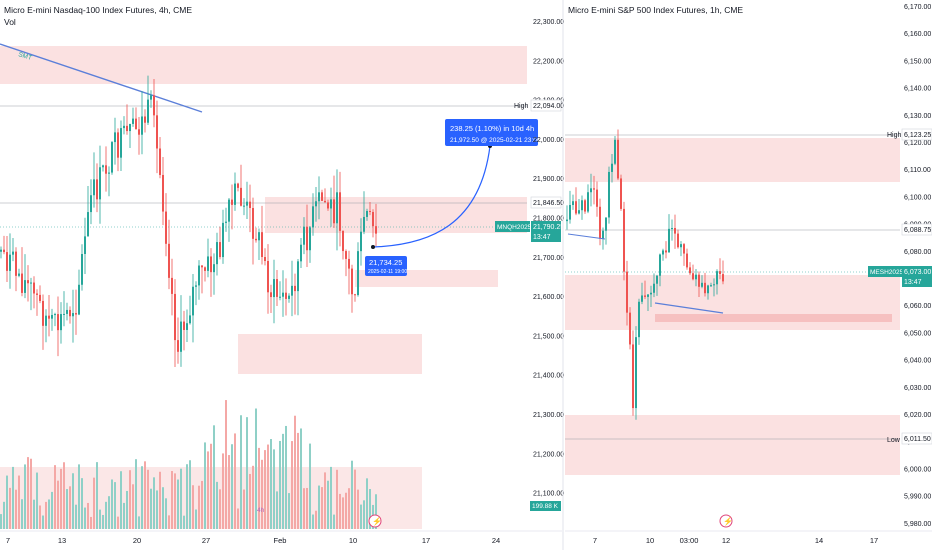 The image size is (932, 550). Describe the element at coordinates (548, 219) in the screenshot. I see `left-y-tick: 21,800.00` at that location.